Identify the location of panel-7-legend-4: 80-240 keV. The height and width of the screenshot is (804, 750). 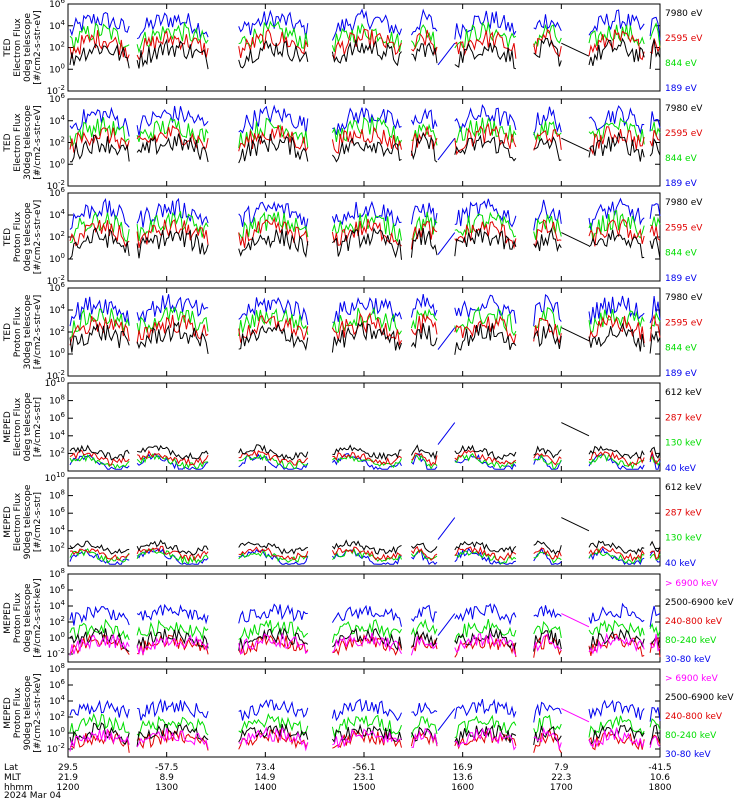
(691, 641).